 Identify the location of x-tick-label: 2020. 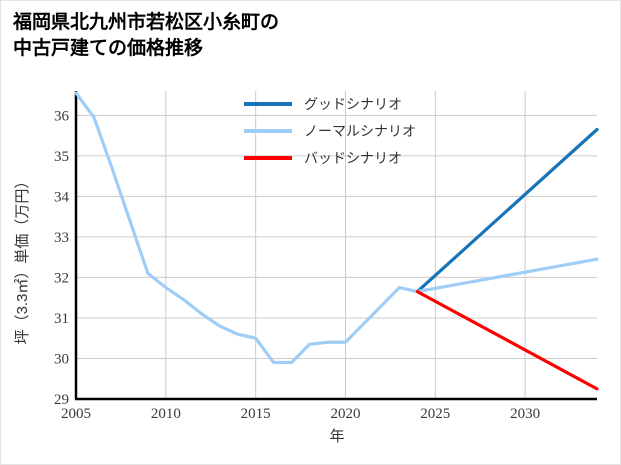
(345, 414).